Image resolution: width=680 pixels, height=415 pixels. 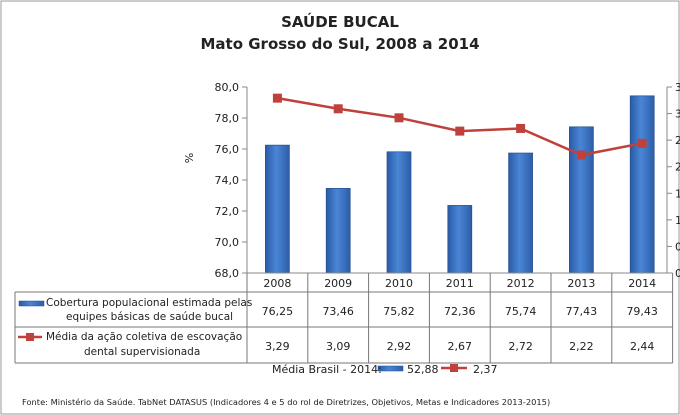 What do you see at coordinates (338, 346) in the screenshot?
I see `line-value-label: 3,09` at bounding box center [338, 346].